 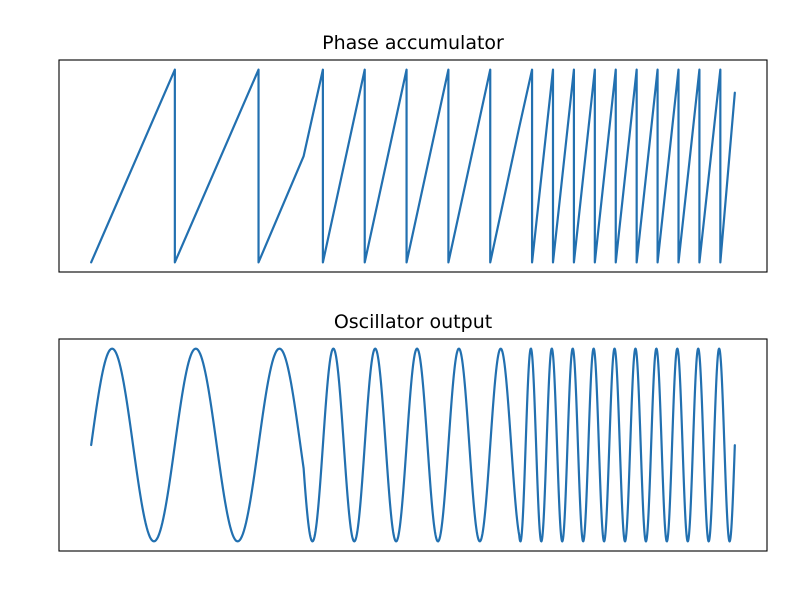 I want to click on phase-accumulator-title: Phase accumulator, so click(x=413, y=43).